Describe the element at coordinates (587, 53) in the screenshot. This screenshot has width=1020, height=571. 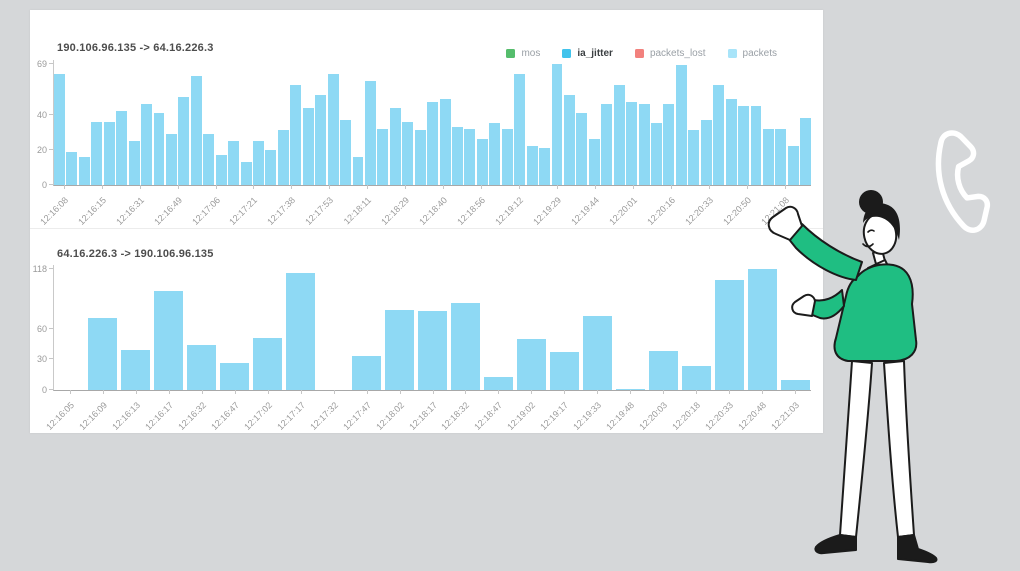
I see `legend-item-ia_jitter: ia_jitter` at that location.